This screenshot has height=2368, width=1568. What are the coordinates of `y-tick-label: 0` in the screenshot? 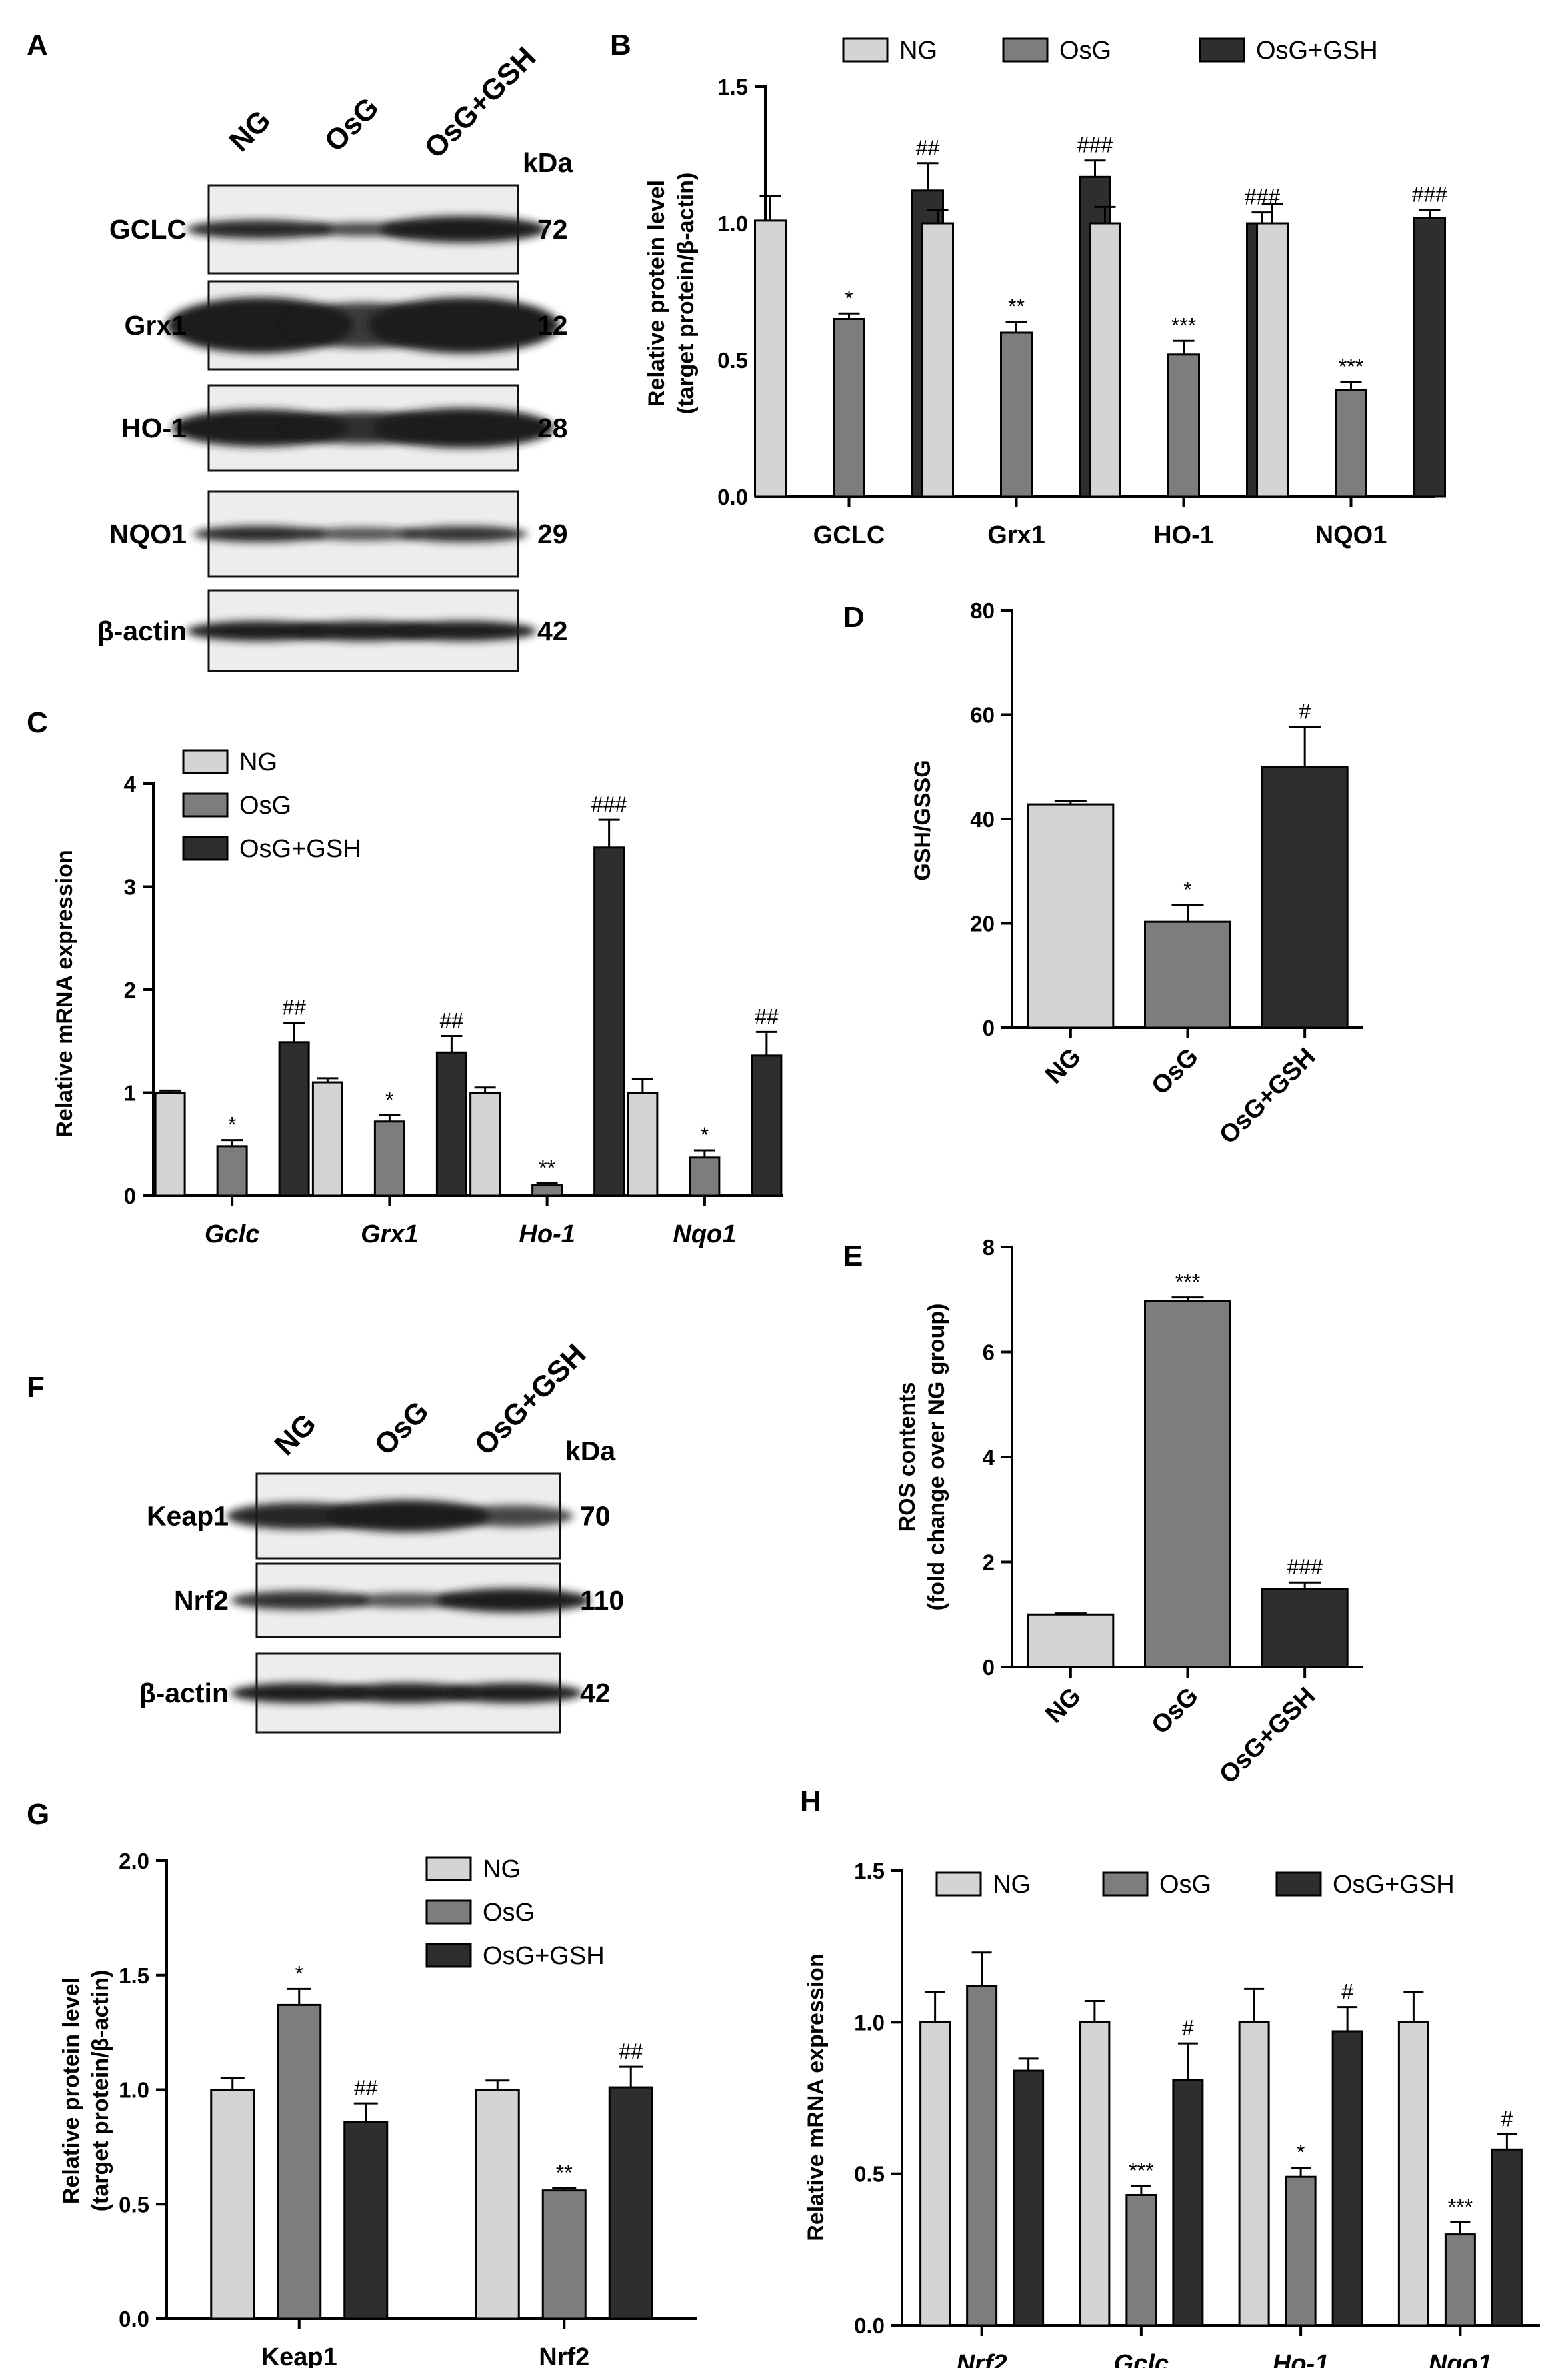 It's located at (989, 1667).